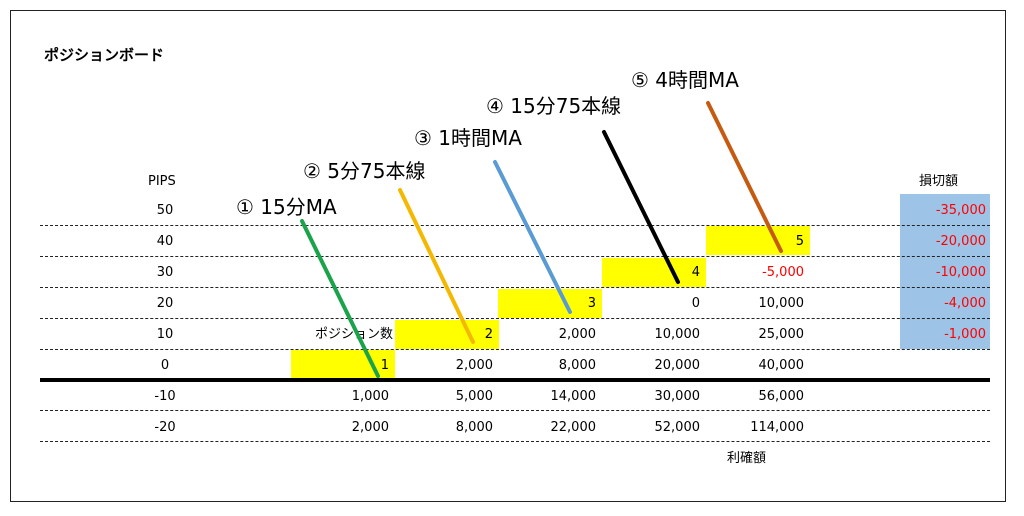  What do you see at coordinates (960, 241) in the screenshot?
I see `loss-value: -20,000` at bounding box center [960, 241].